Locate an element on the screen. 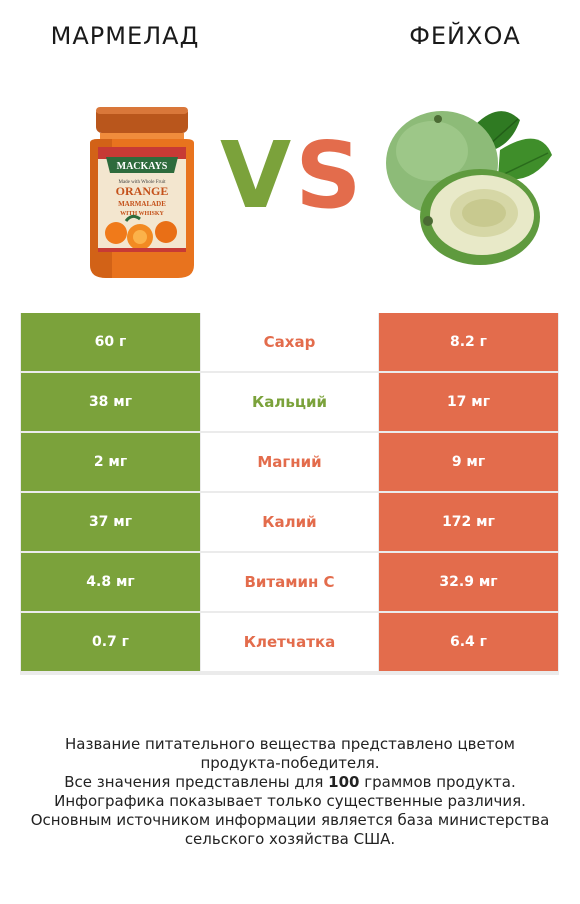 This screenshot has width=580, height=904. footer-line-3-c: граммов продукта. is located at coordinates (437, 782).